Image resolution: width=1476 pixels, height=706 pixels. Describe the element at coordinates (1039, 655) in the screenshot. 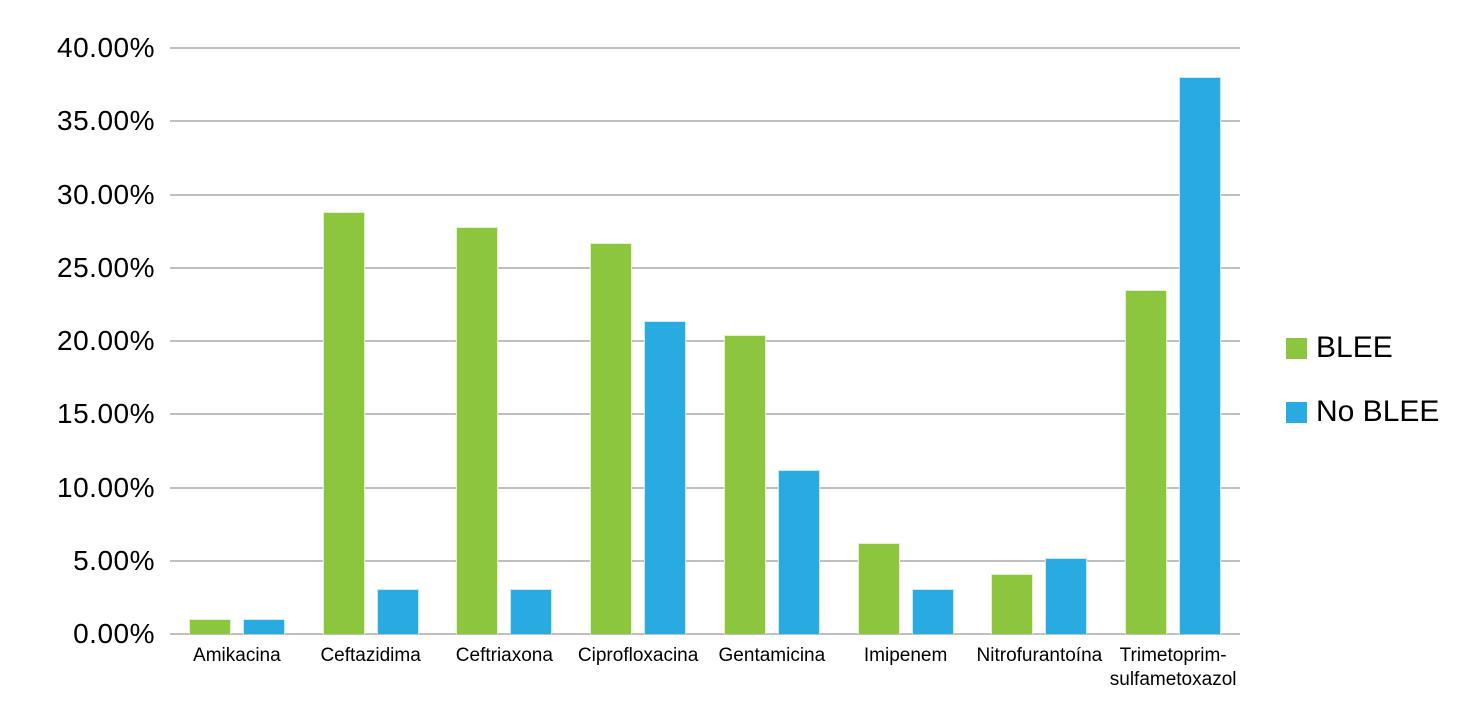

I see `x-axis-category-label-nitrofuranto-na: Nitrofurantoína` at that location.